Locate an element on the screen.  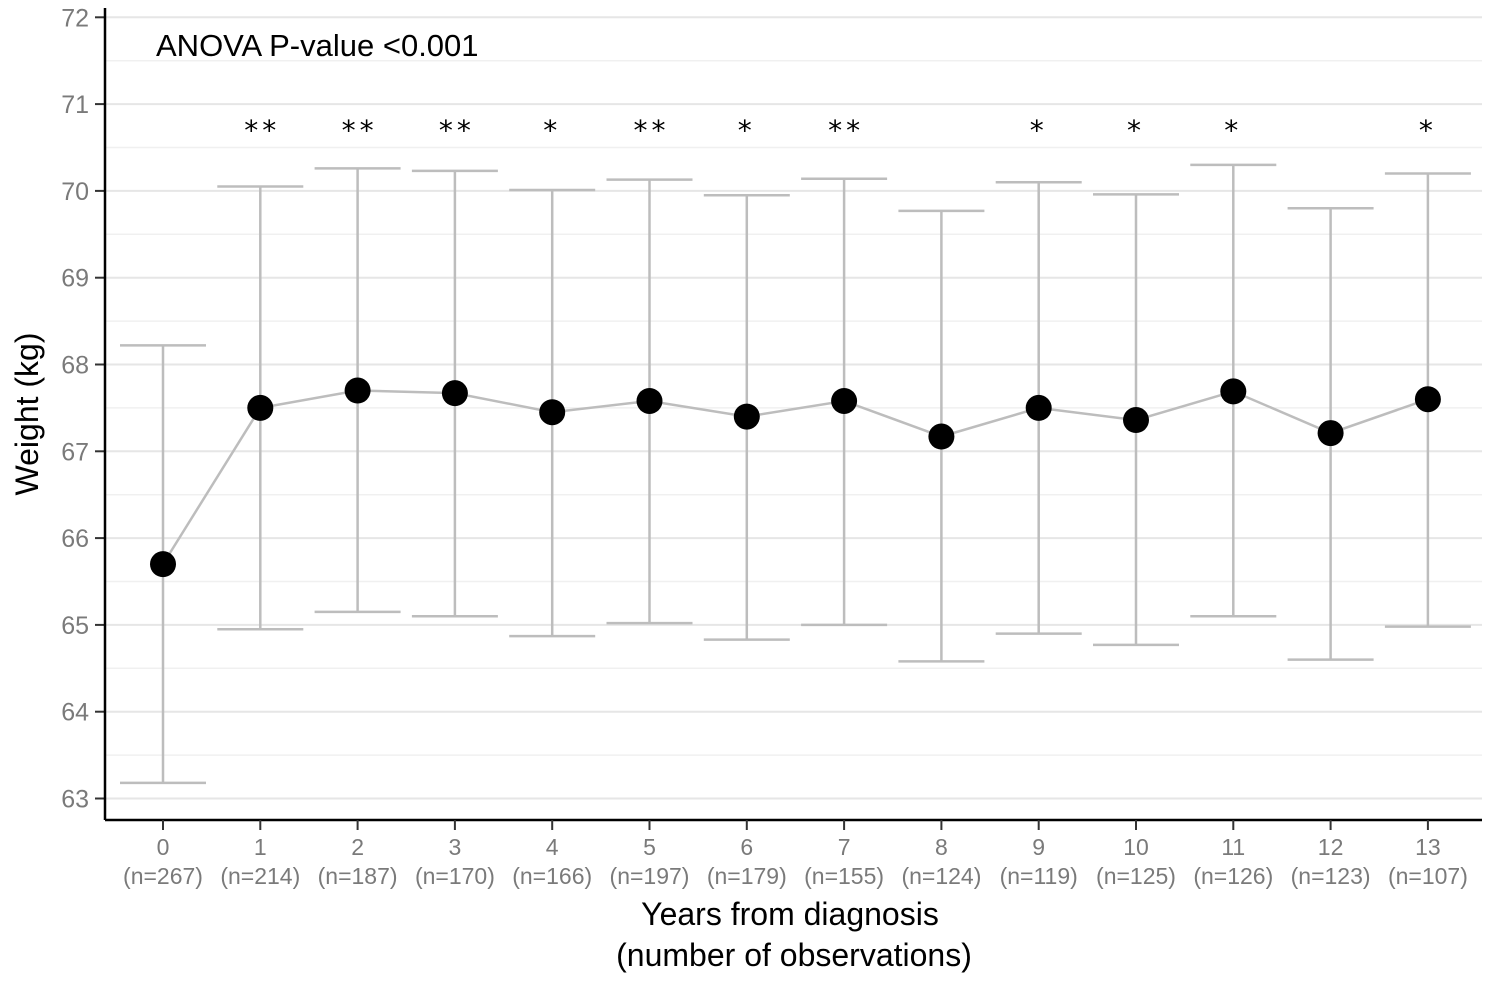
x-tick-label: 11 is located at coordinates (1233, 847).